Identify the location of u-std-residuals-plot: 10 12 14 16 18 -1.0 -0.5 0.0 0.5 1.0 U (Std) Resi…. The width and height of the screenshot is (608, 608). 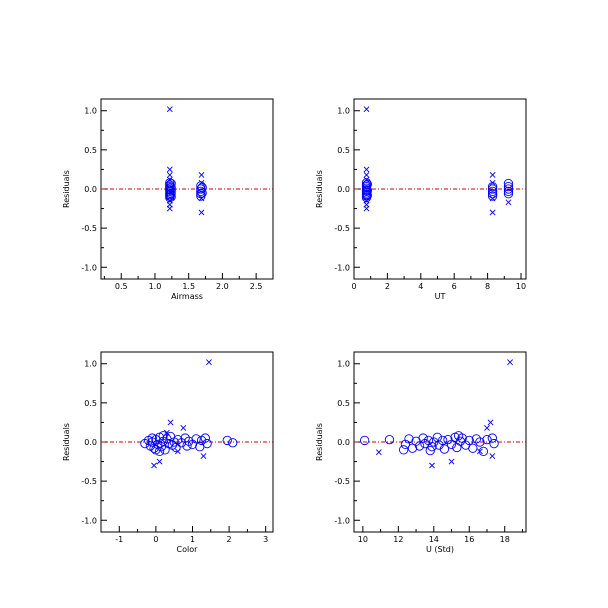
(421, 452).